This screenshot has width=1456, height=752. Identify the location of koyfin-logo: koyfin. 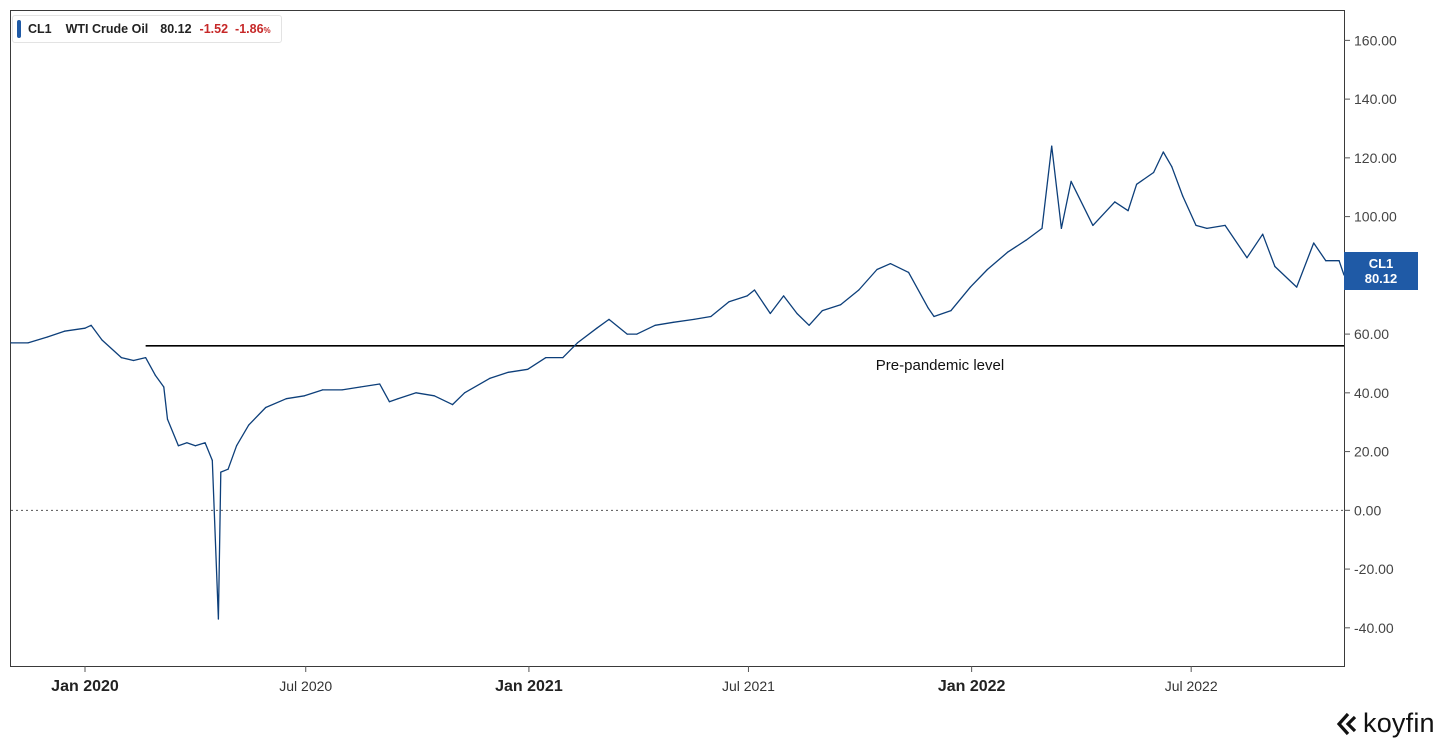
(1385, 723).